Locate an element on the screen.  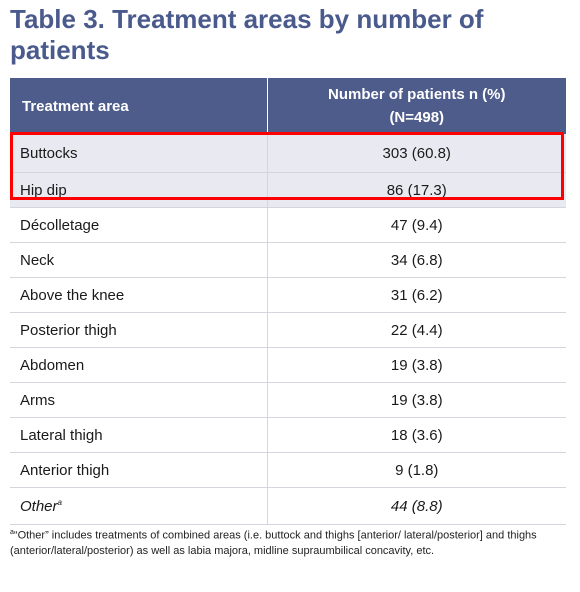
patient-count-cell: 86 (17.3) is located at coordinates (416, 190).